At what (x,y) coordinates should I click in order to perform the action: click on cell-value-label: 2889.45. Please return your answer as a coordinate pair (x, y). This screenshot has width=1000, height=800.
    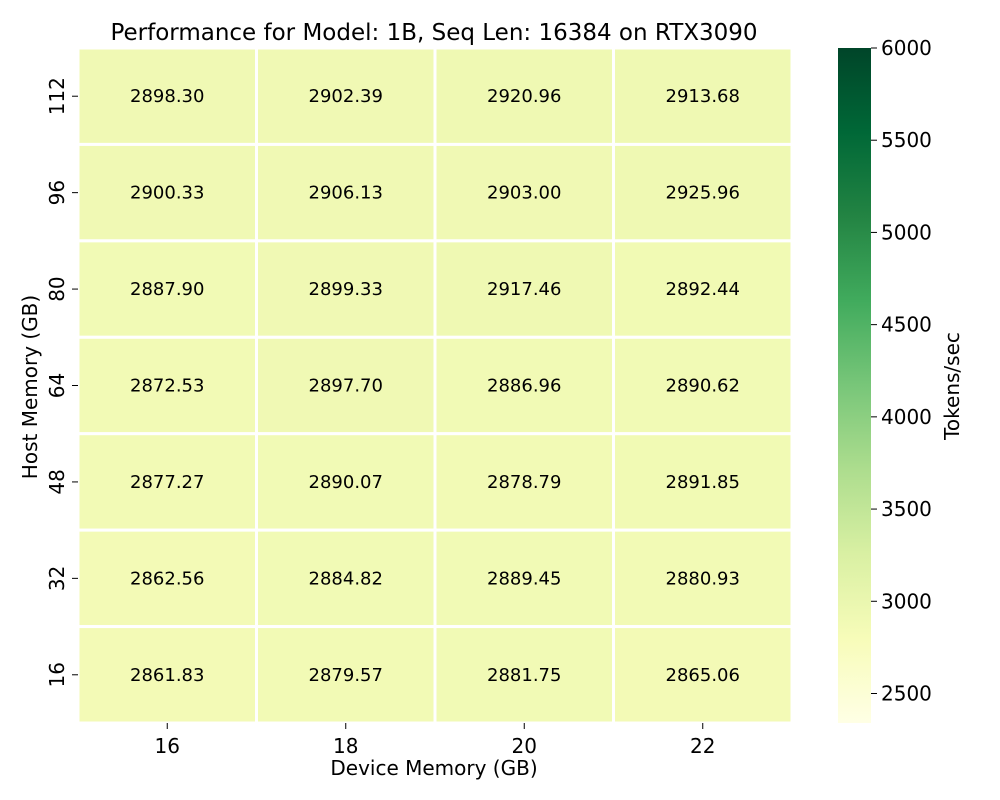
    Looking at the image, I should click on (524, 578).